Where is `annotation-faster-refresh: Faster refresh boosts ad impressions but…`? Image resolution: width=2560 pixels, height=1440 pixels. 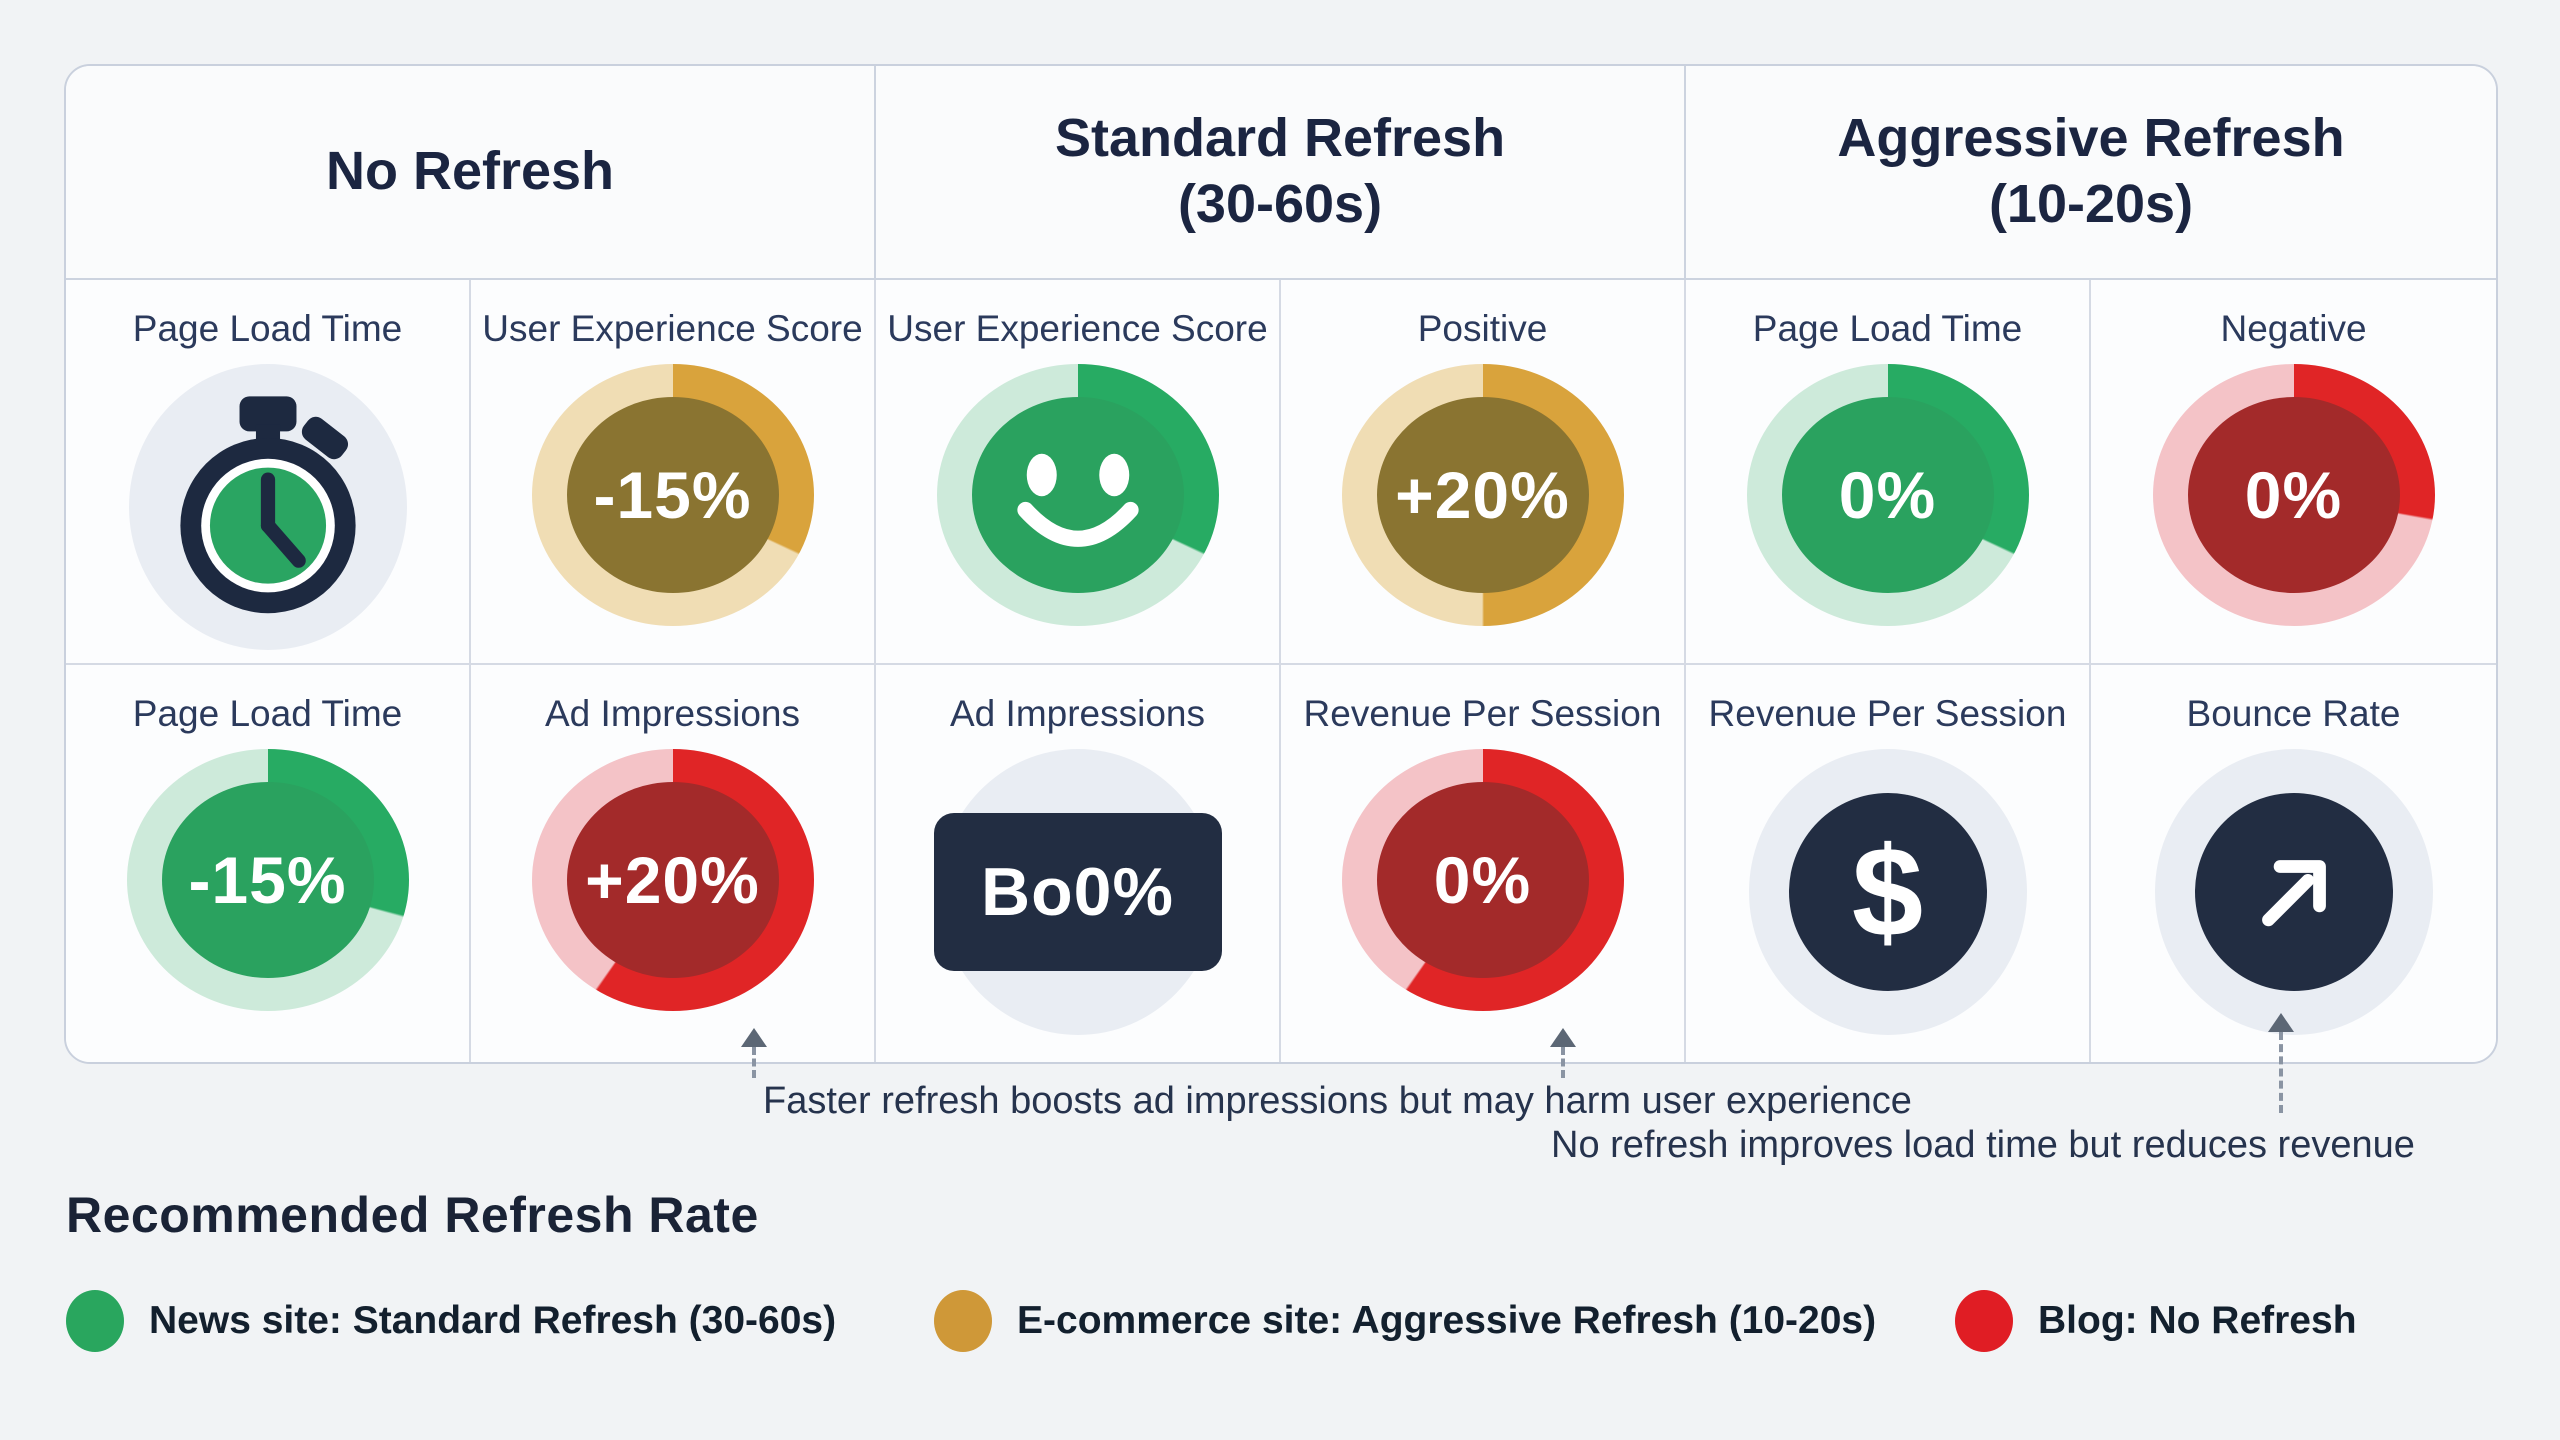
annotation-faster-refresh: Faster refresh boosts ad impressions but… is located at coordinates (1337, 1101).